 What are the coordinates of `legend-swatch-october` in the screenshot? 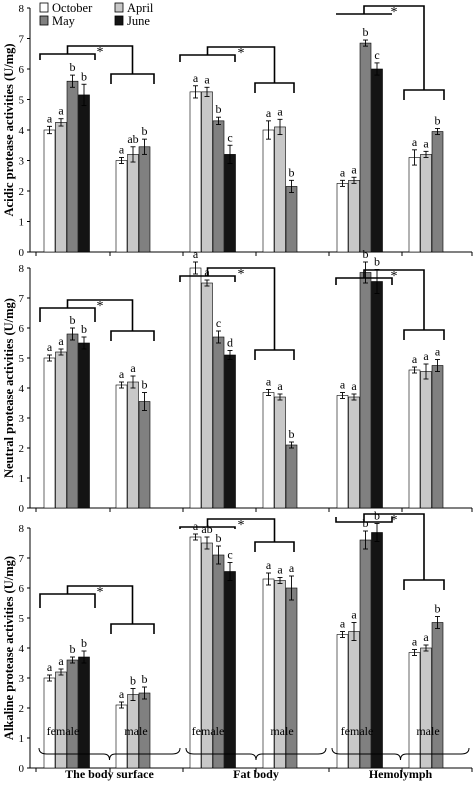 It's located at (44, 7).